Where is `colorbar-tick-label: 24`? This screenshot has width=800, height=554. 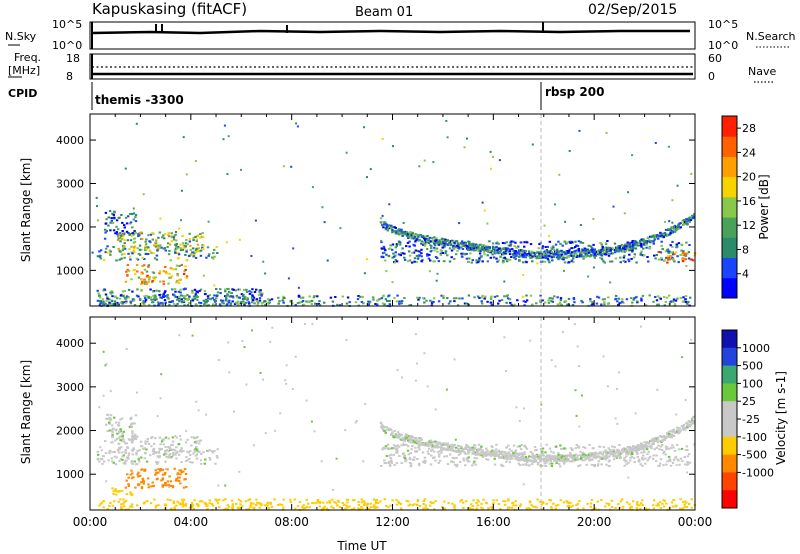 colorbar-tick-label: 24 is located at coordinates (749, 152).